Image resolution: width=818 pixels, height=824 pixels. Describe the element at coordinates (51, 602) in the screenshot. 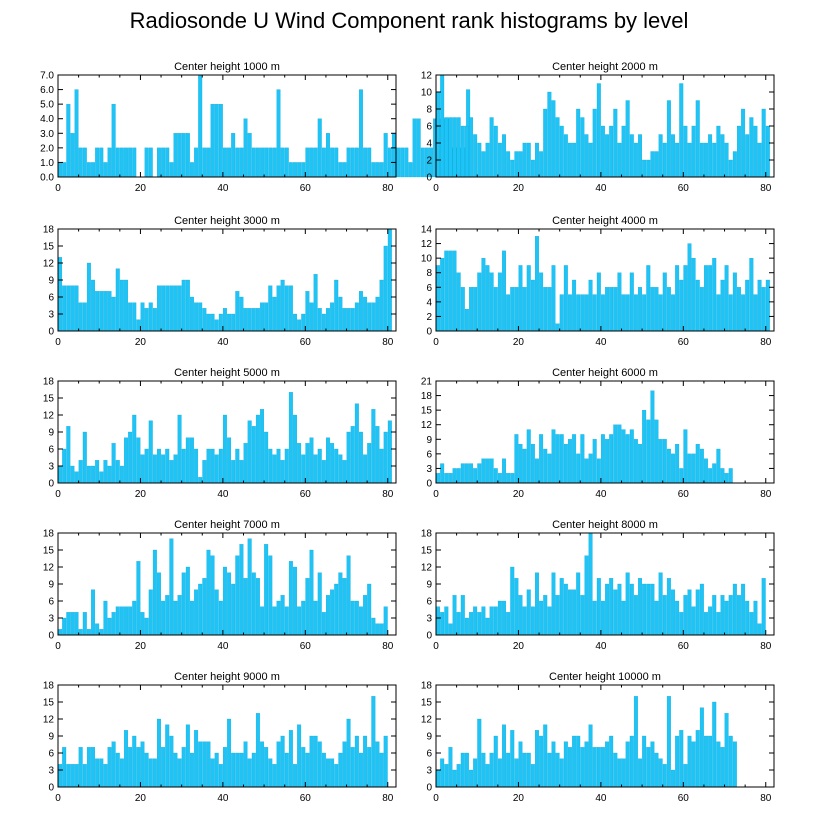

I see `y-tick-label: 6` at that location.